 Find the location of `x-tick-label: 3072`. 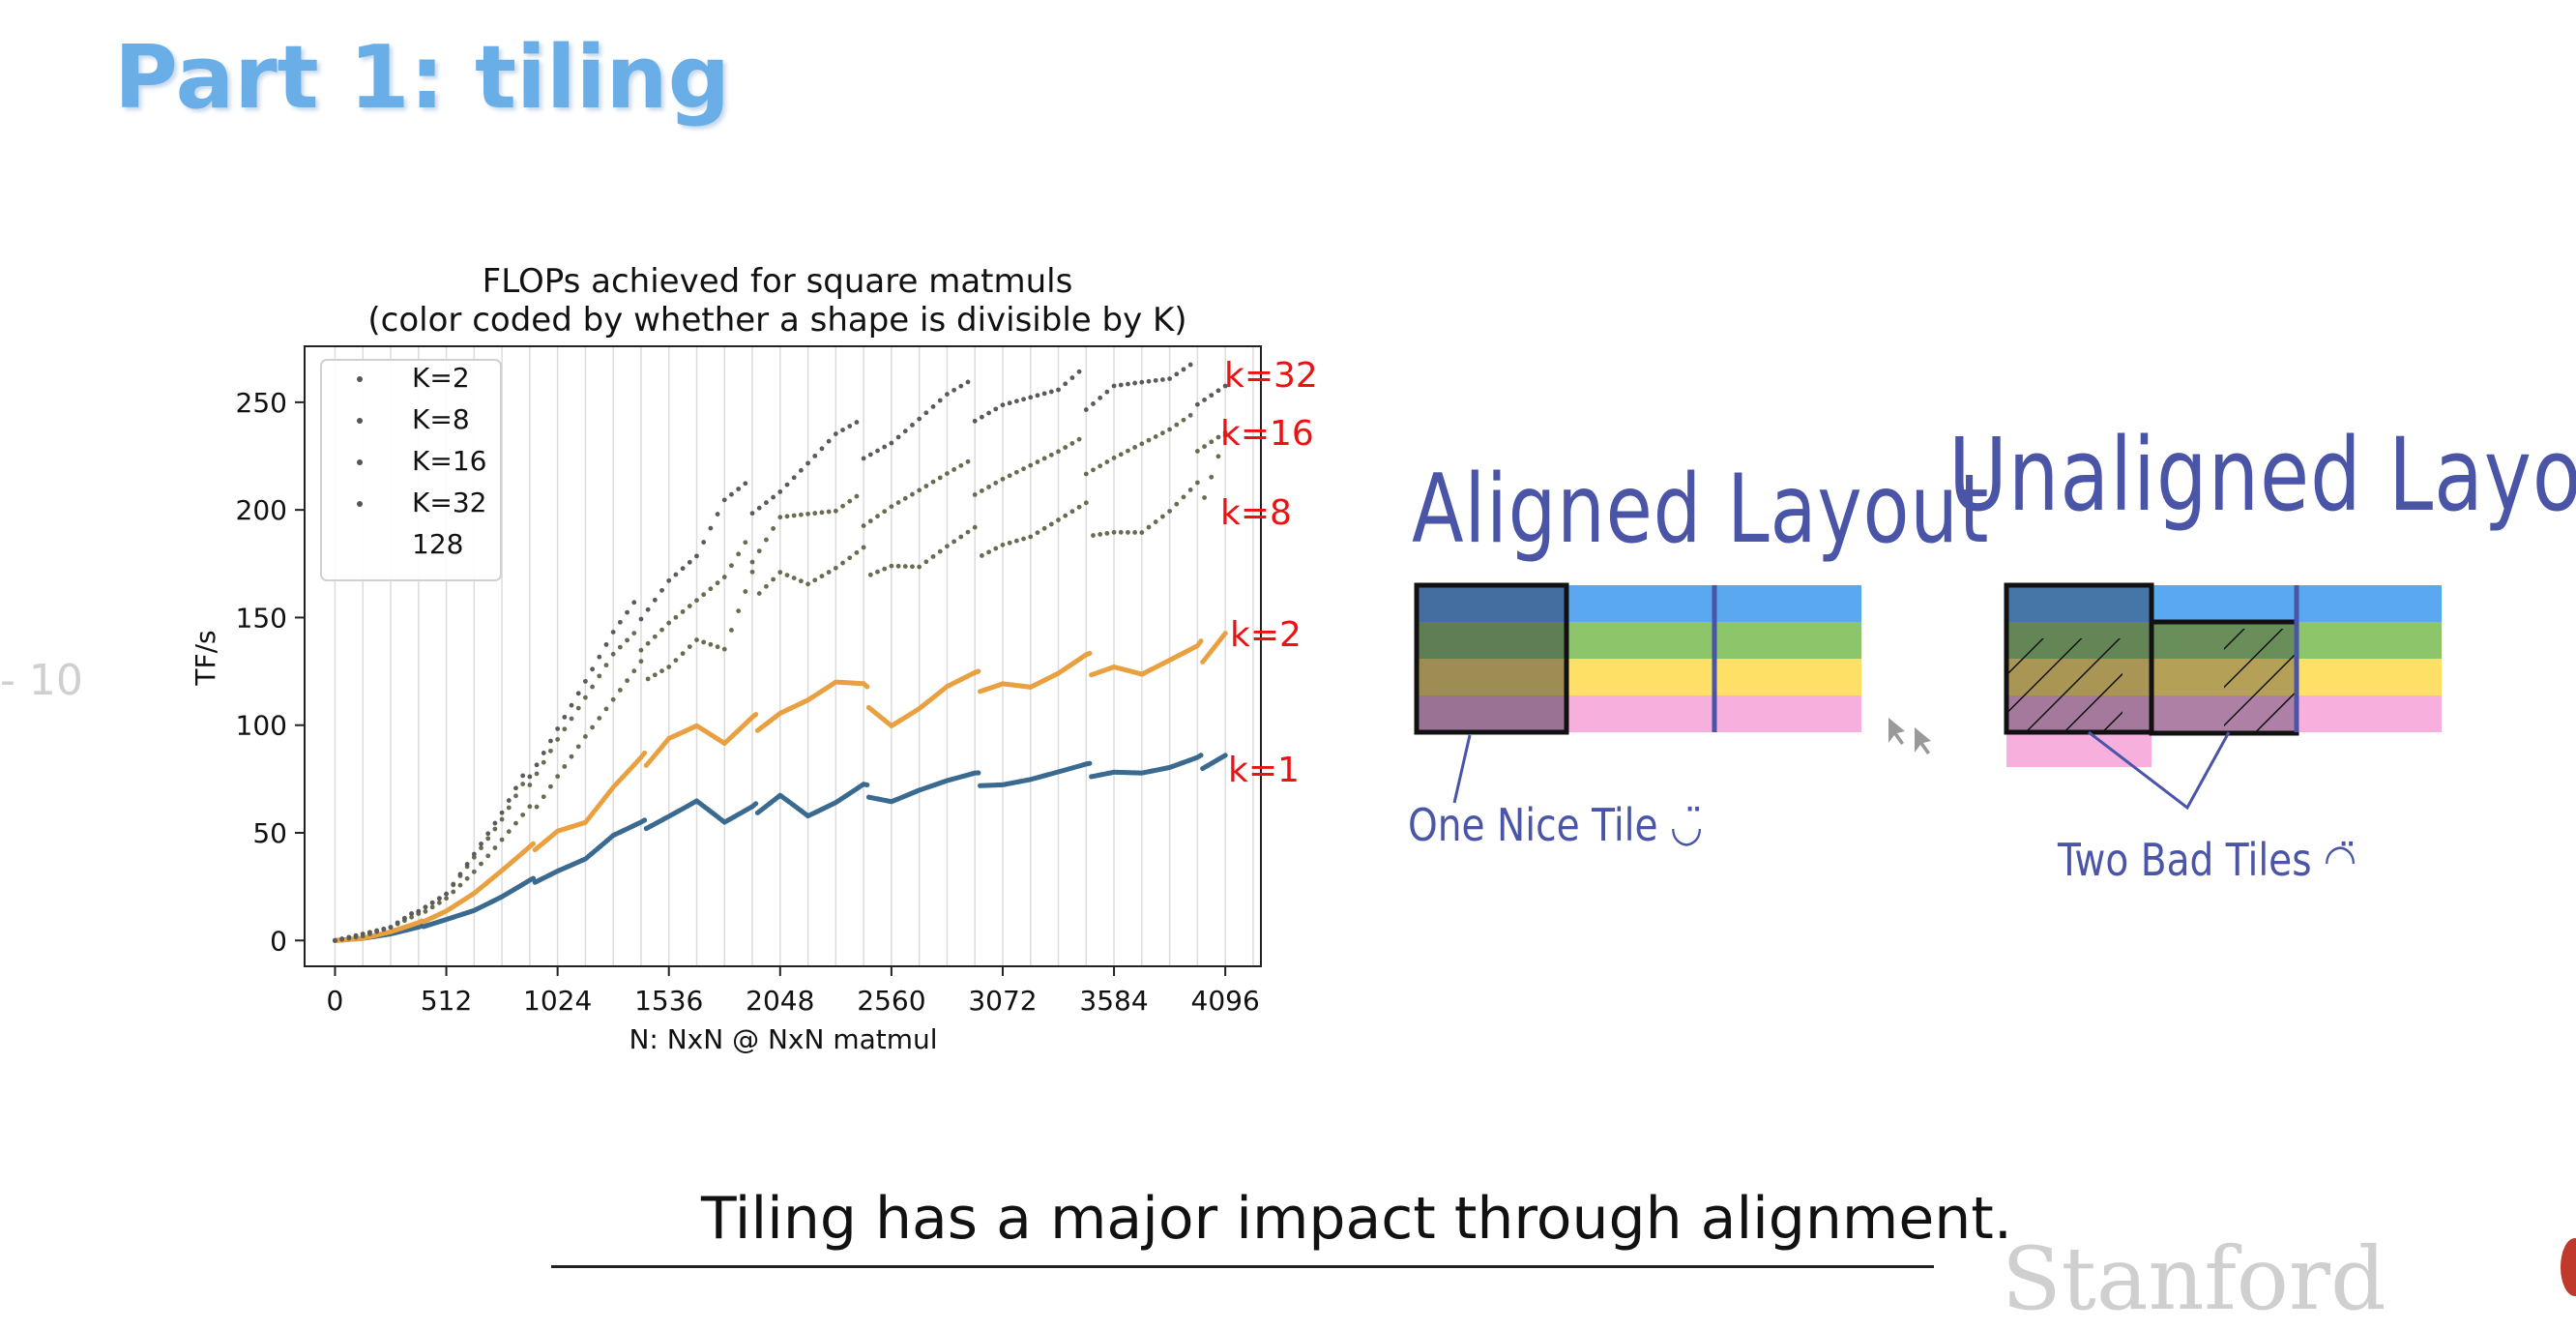

x-tick-label: 3072 is located at coordinates (1002, 1001).